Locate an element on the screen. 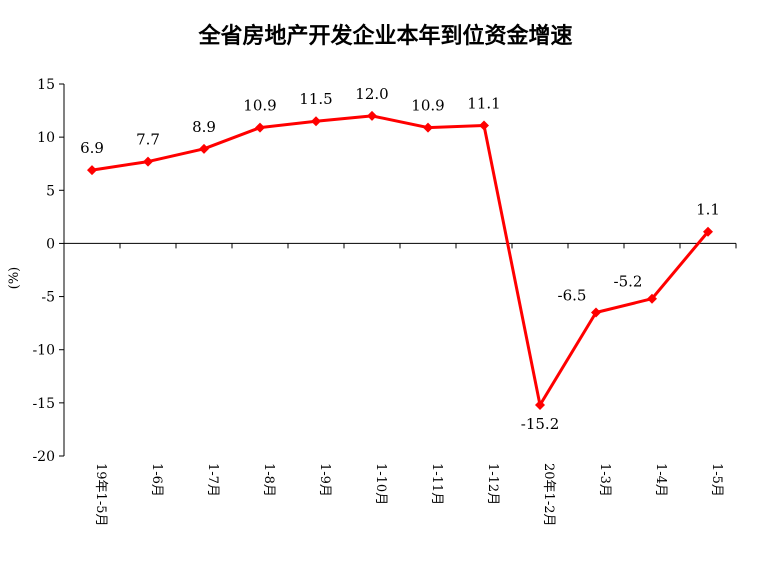  x-tick-label: 19年1-5月 is located at coordinates (100, 494).